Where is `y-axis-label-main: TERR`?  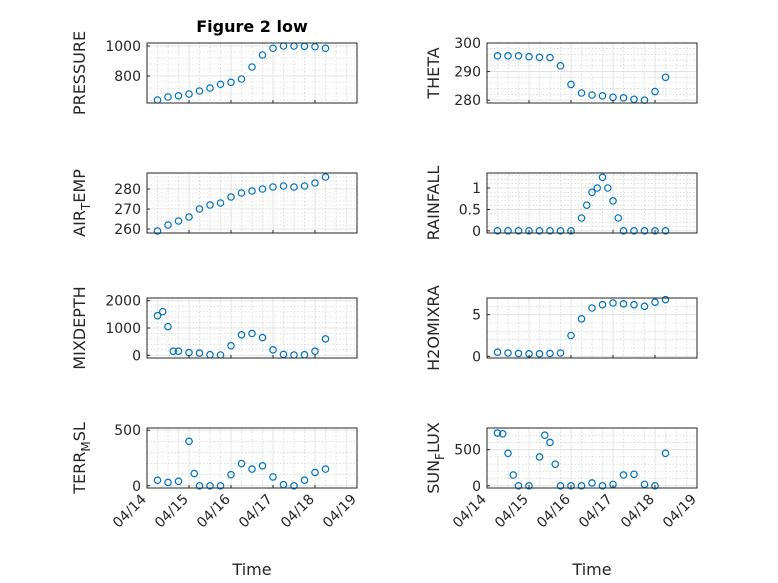 y-axis-label-main: TERR is located at coordinates (79, 473).